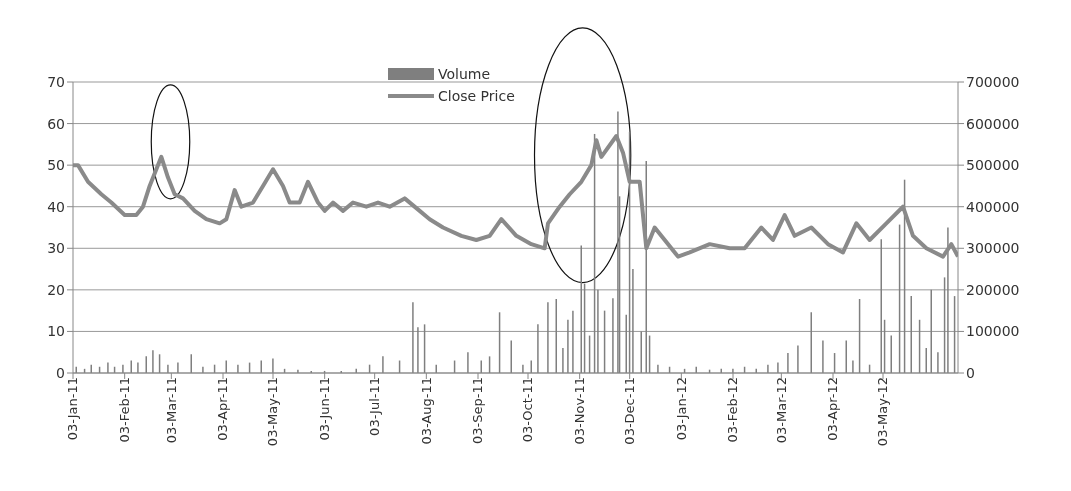 Image resolution: width=1071 pixels, height=491 pixels. Describe the element at coordinates (324, 409) in the screenshot. I see `x-tick-label: 03-Jun-11` at that location.